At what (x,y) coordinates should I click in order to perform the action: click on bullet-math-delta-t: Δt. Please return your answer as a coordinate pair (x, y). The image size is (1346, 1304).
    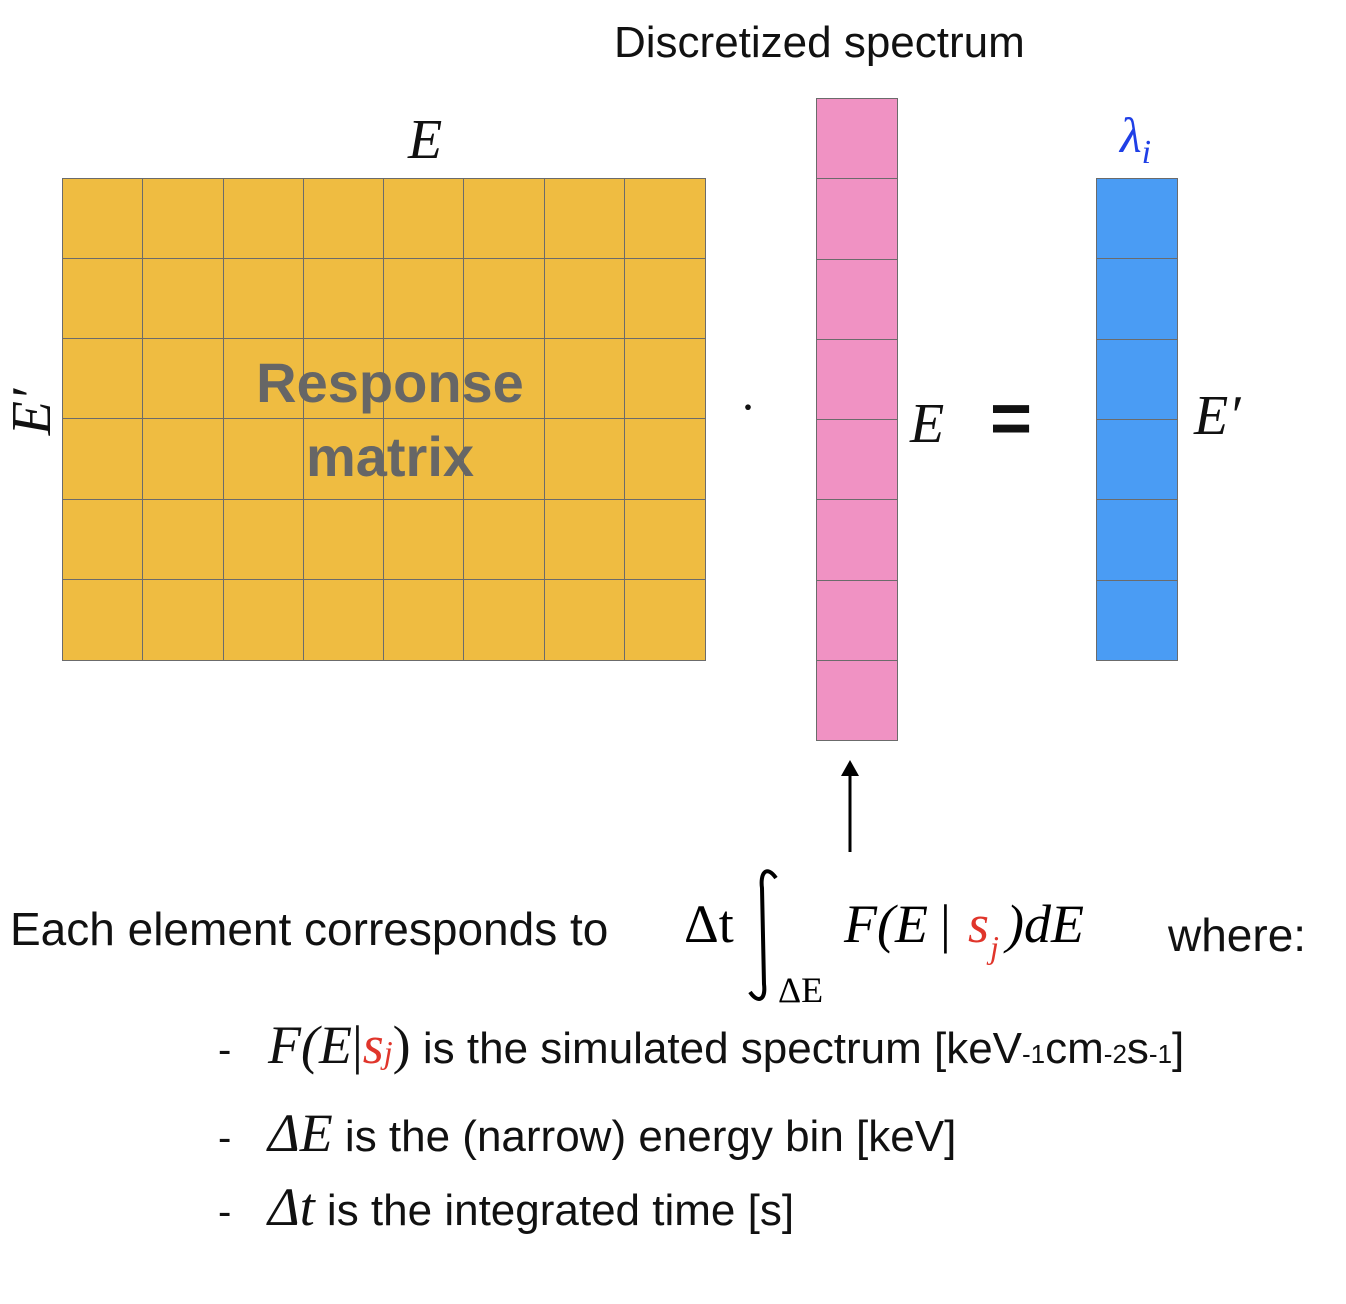
    Looking at the image, I should click on (291, 1207).